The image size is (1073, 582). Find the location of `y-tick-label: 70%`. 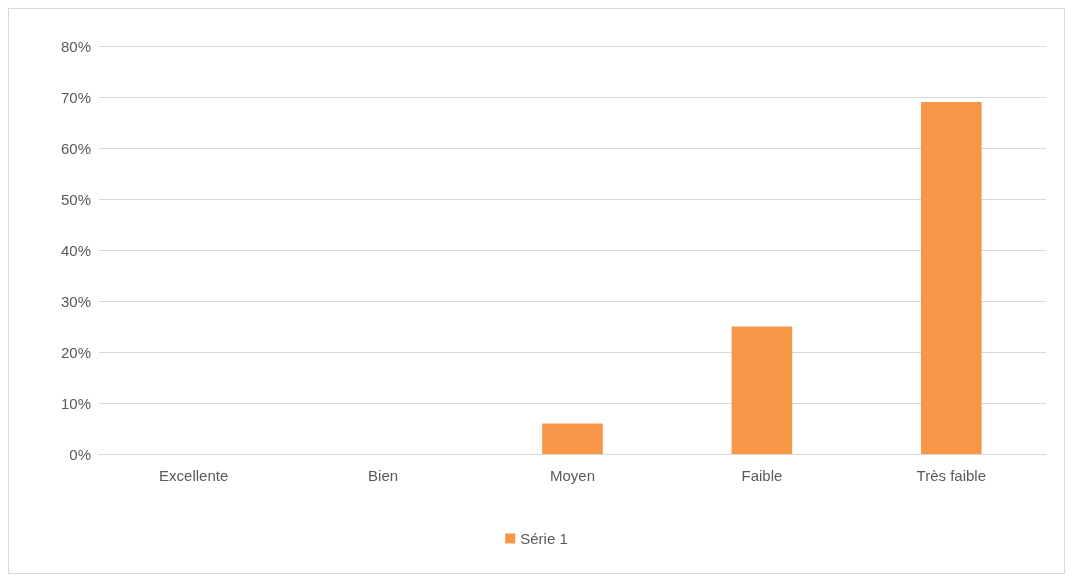

y-tick-label: 70% is located at coordinates (75, 97).